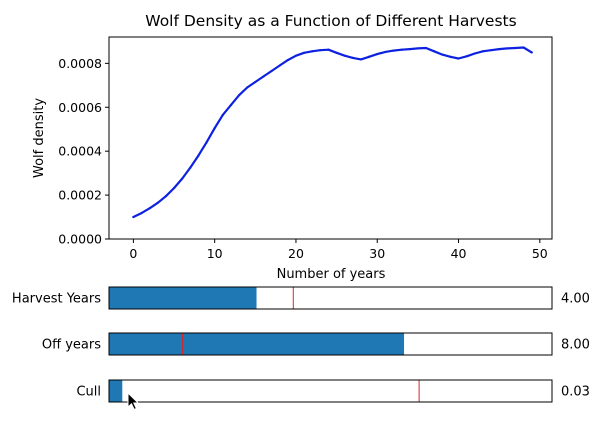  What do you see at coordinates (331, 274) in the screenshot?
I see `x-axis-label: Number of years` at bounding box center [331, 274].